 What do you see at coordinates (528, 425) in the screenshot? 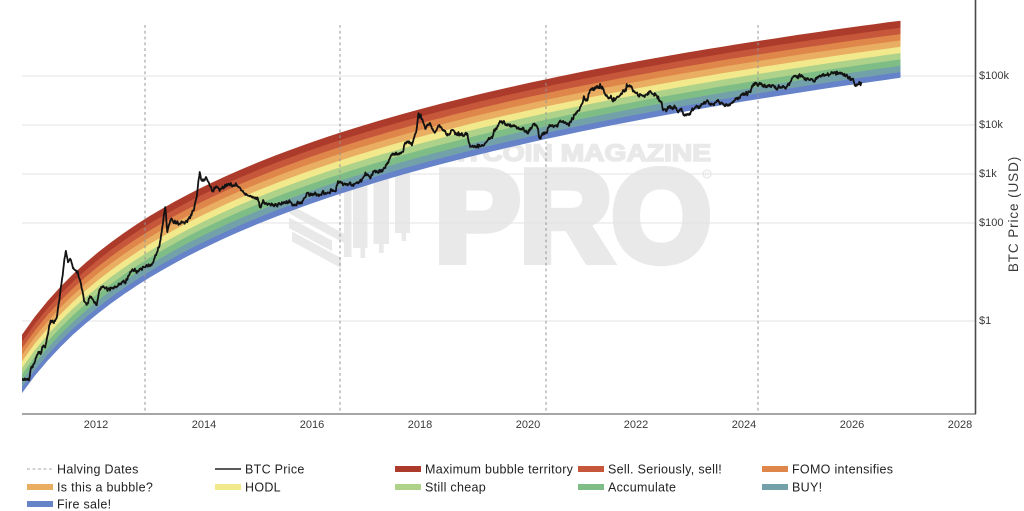
I see `svg-text: 2020` at bounding box center [528, 425].